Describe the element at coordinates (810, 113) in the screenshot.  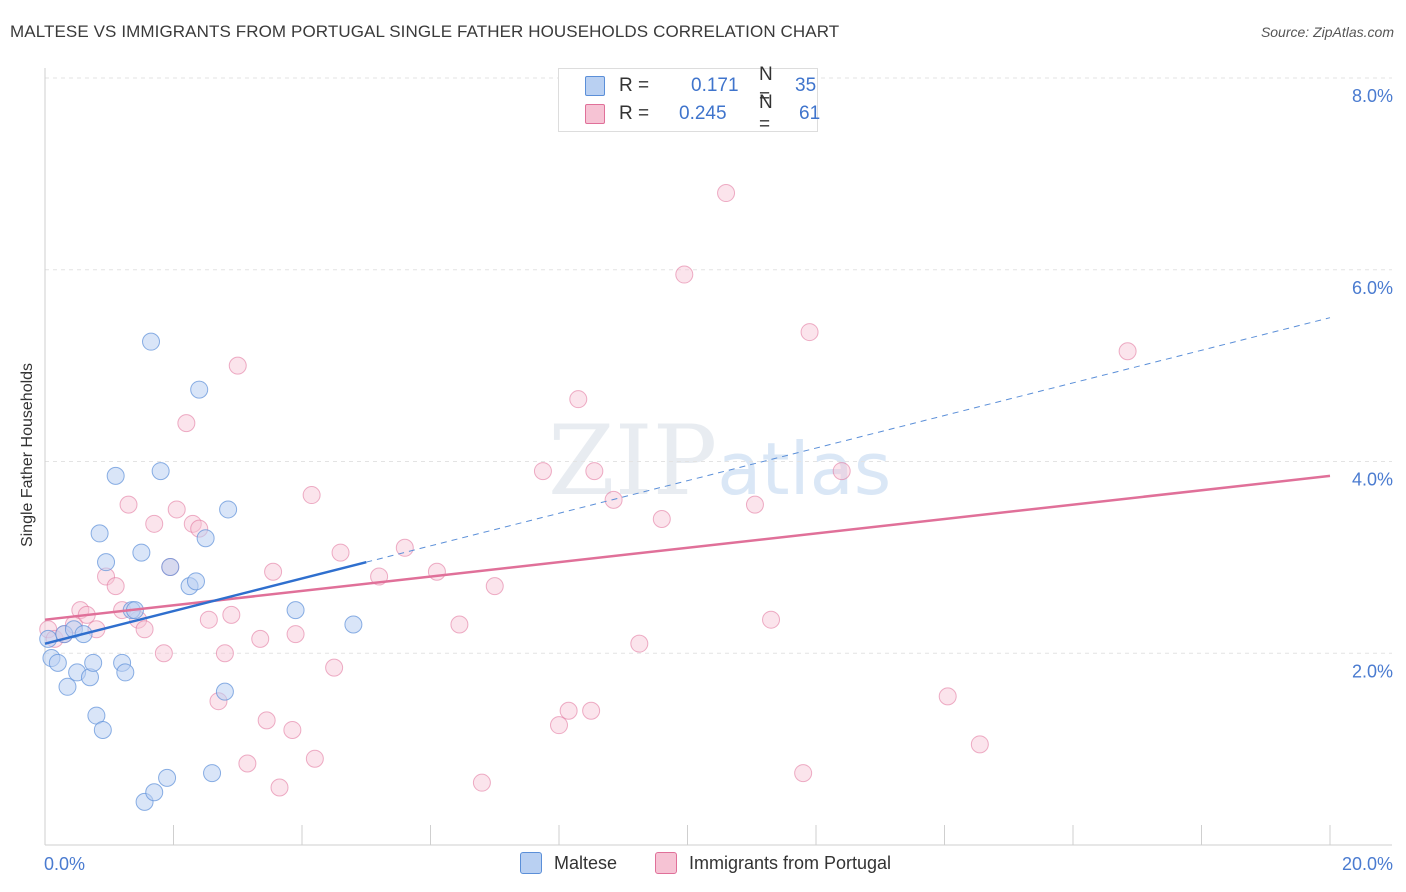
I see `n-value: 61` at that location.